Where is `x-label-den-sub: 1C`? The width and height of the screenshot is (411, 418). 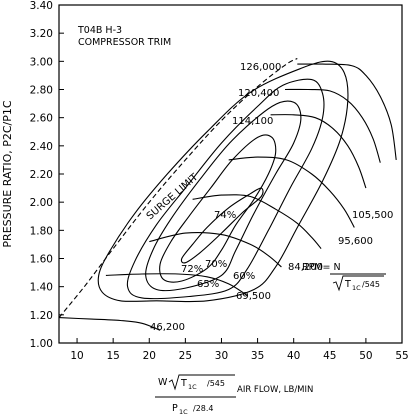
x-label-den-sub: 1C is located at coordinates (183, 412).